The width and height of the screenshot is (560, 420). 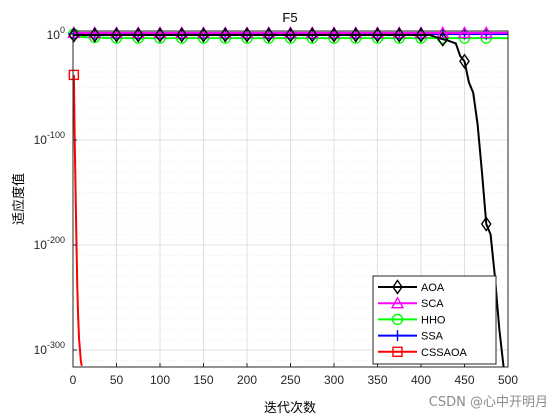 I want to click on y-tick-label: 10-100, so click(x=49, y=138).